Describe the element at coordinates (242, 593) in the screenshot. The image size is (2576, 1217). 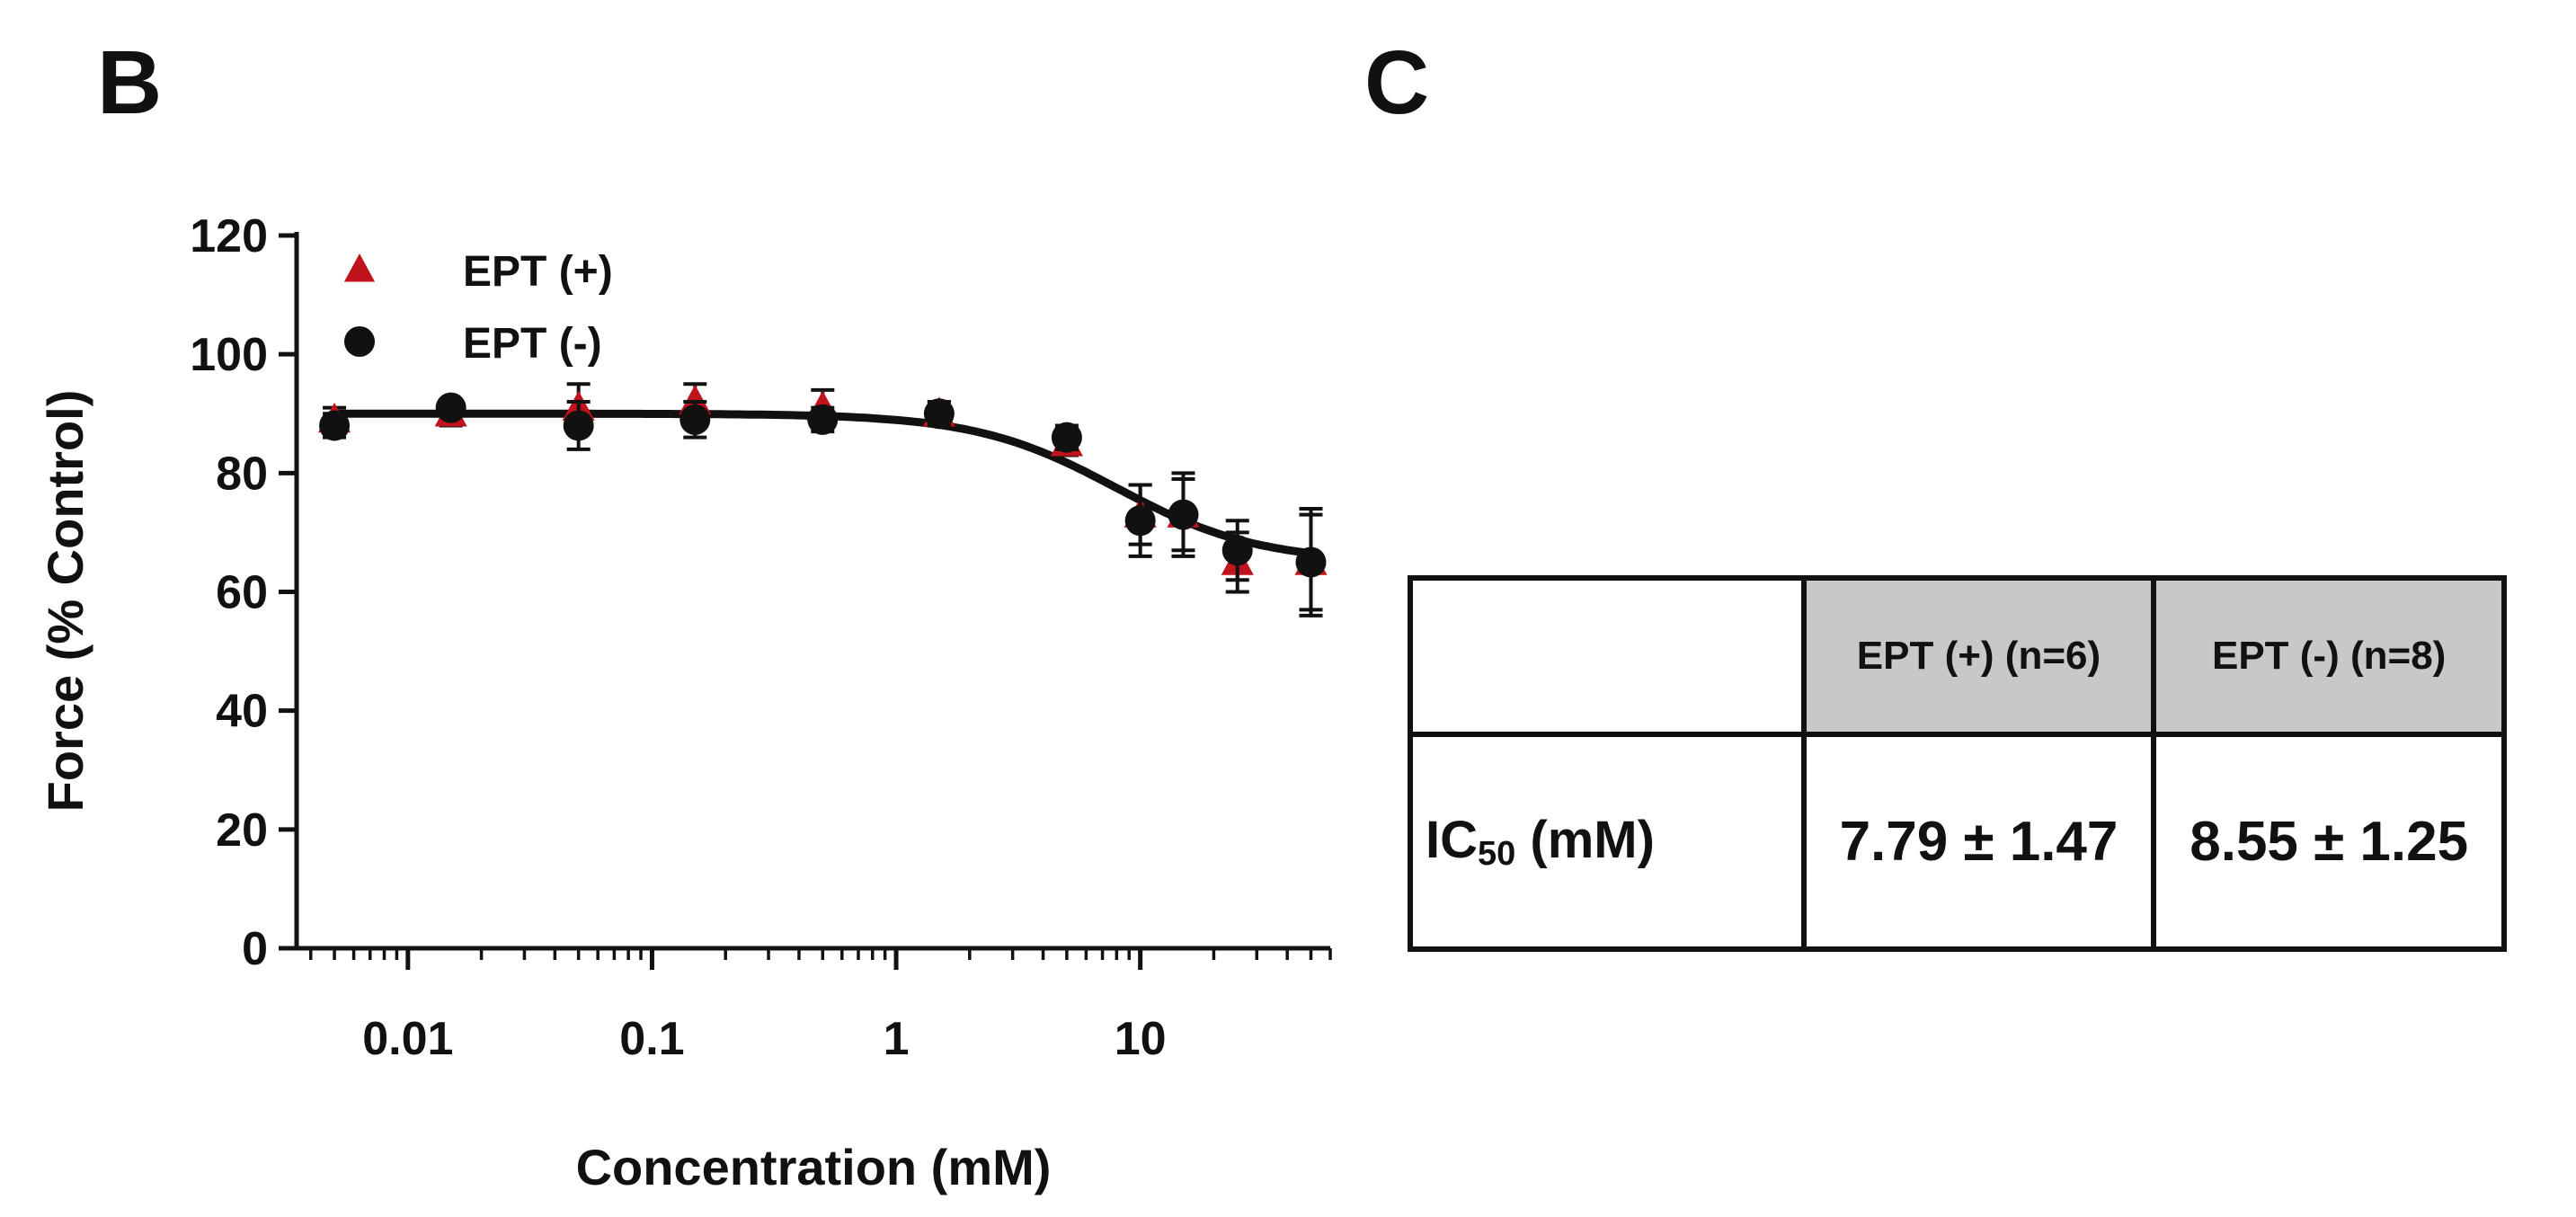
I see `y-tick-label: 60` at that location.